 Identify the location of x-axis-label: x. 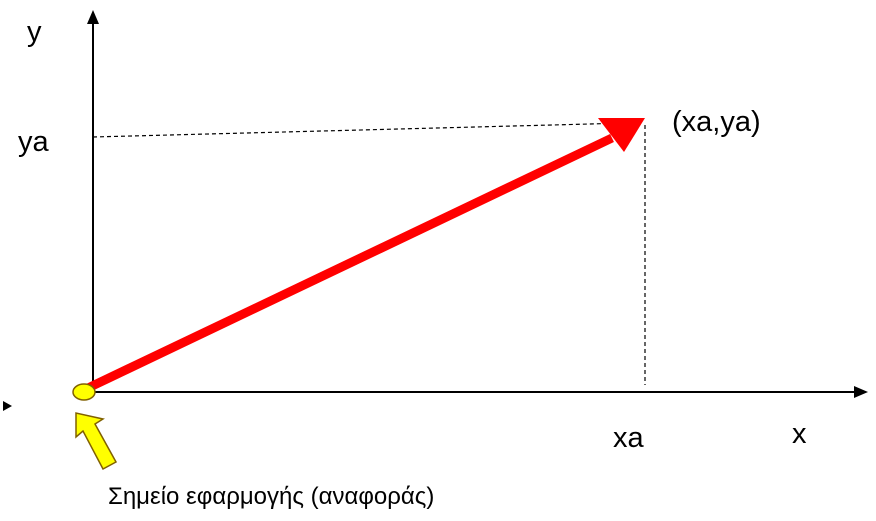
(799, 434).